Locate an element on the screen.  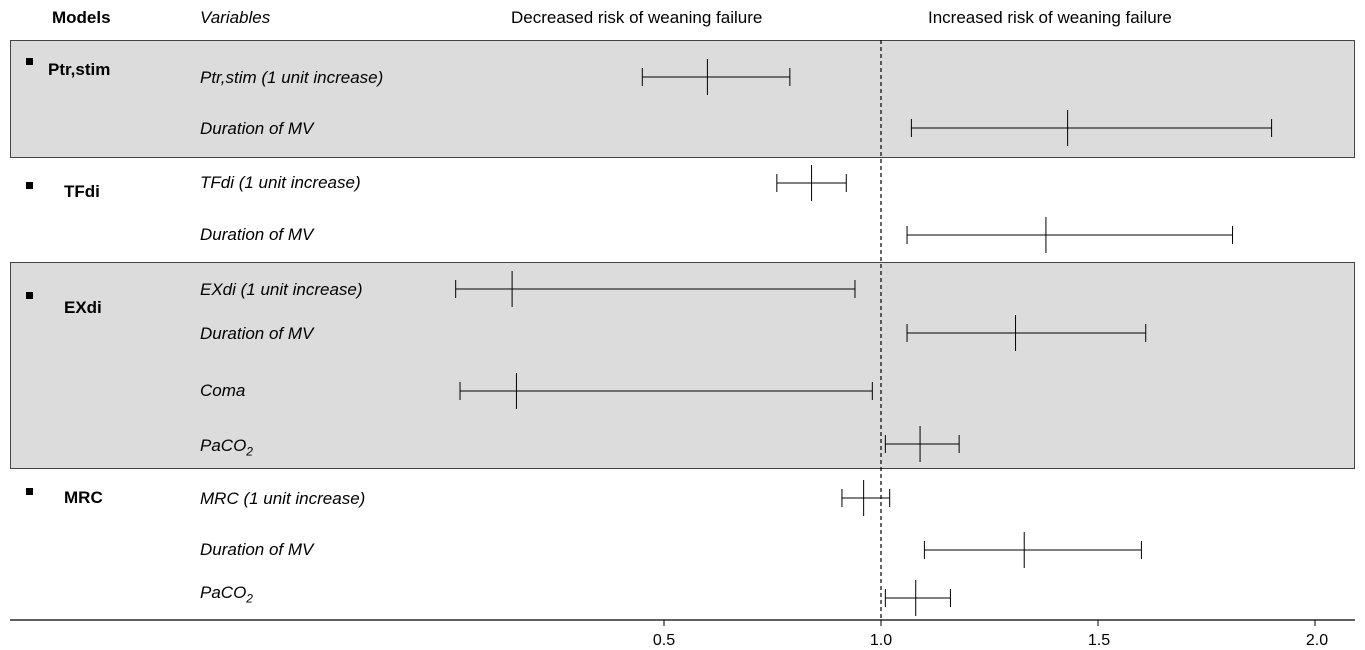
x-tick-label: 1.0 is located at coordinates (881, 640).